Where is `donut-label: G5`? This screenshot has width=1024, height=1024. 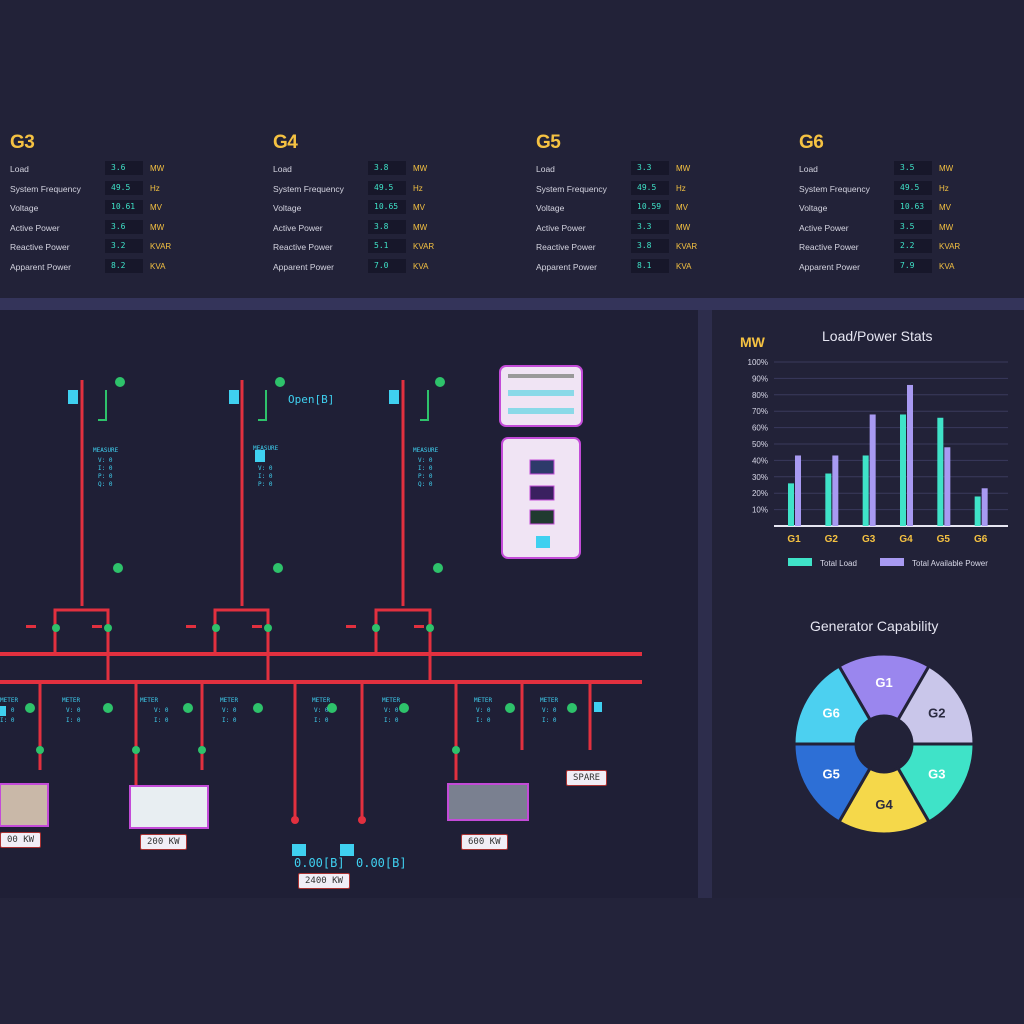 donut-label: G5 is located at coordinates (831, 774).